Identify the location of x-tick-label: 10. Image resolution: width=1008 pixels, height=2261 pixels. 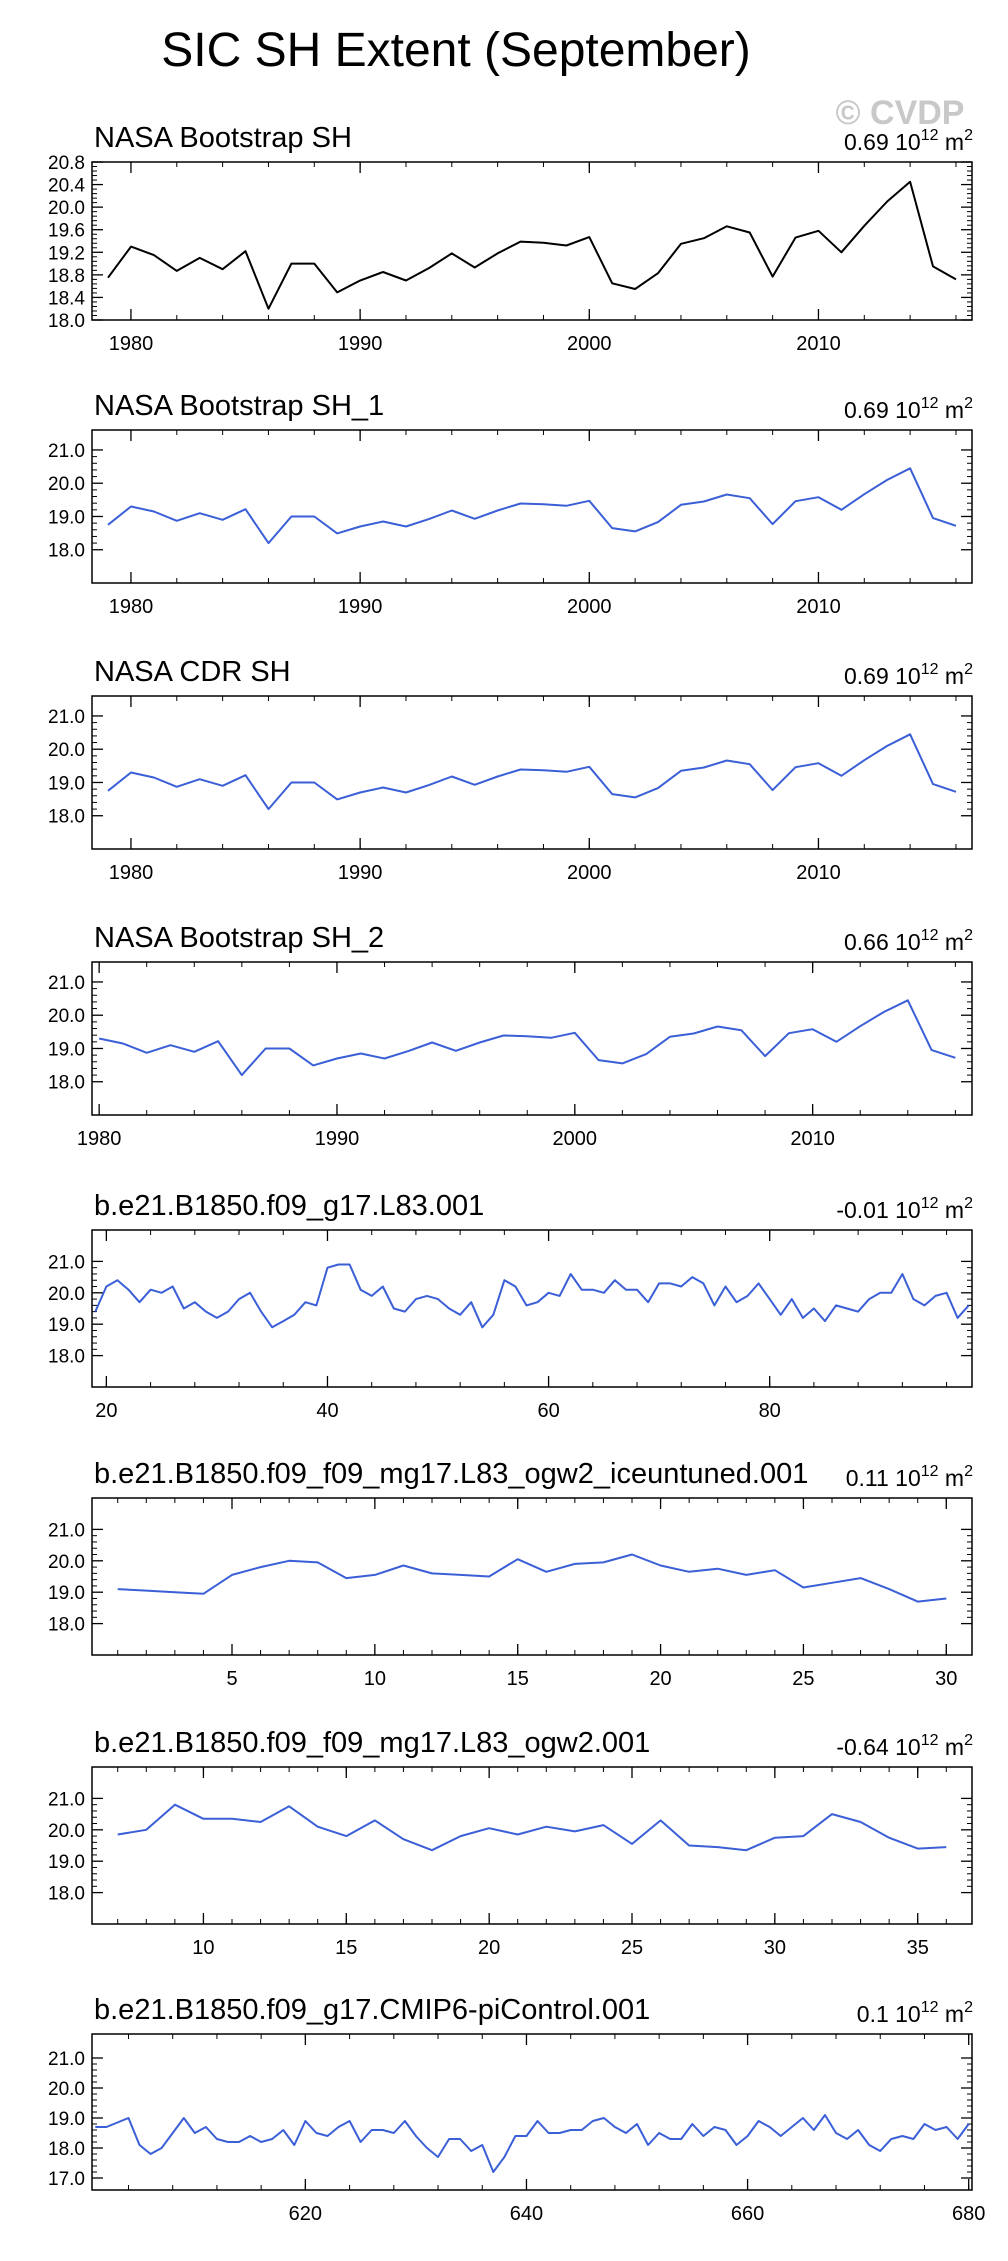
(203, 1948).